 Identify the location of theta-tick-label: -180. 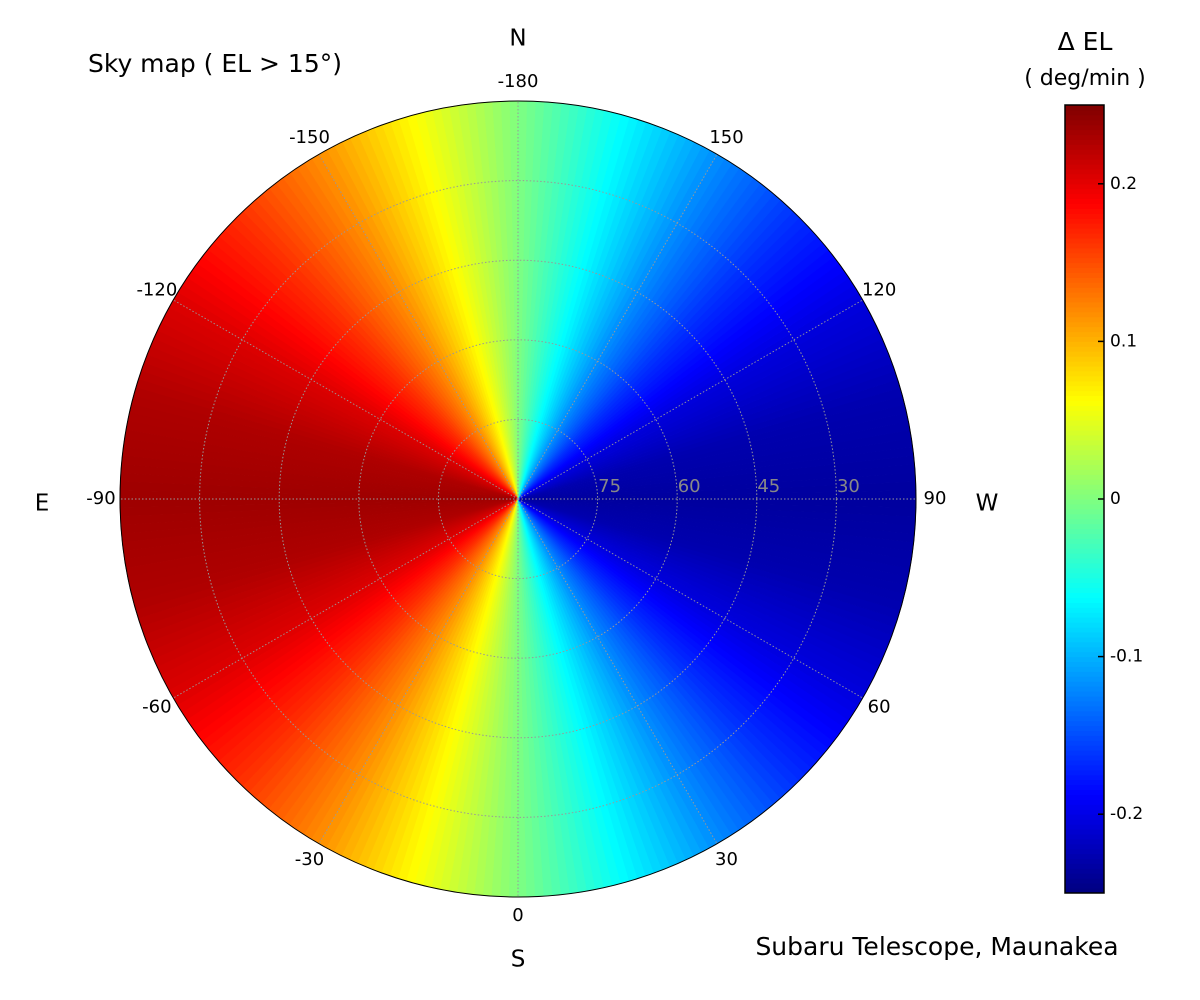
(518, 81).